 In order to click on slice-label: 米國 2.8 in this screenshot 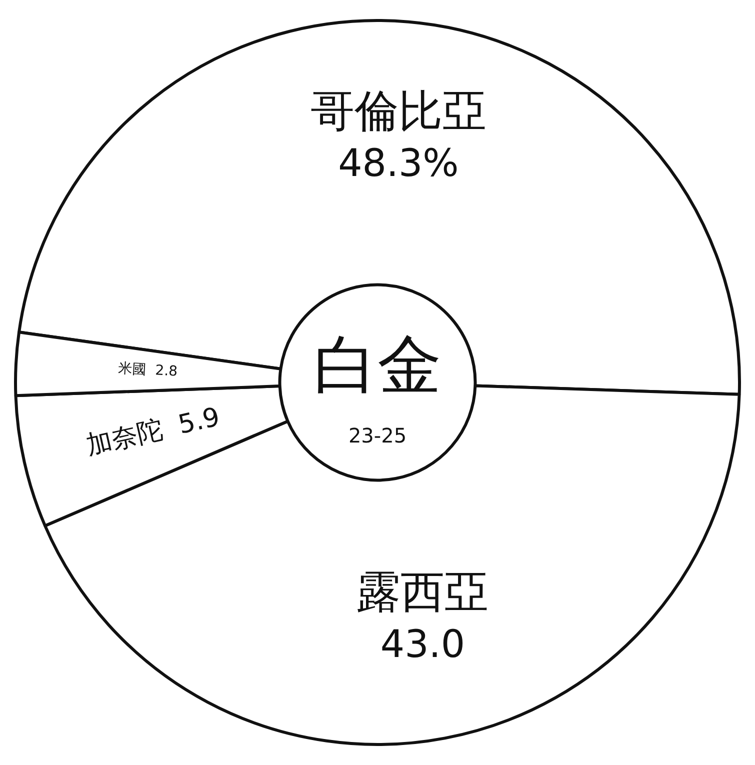, I will do `click(148, 370)`.